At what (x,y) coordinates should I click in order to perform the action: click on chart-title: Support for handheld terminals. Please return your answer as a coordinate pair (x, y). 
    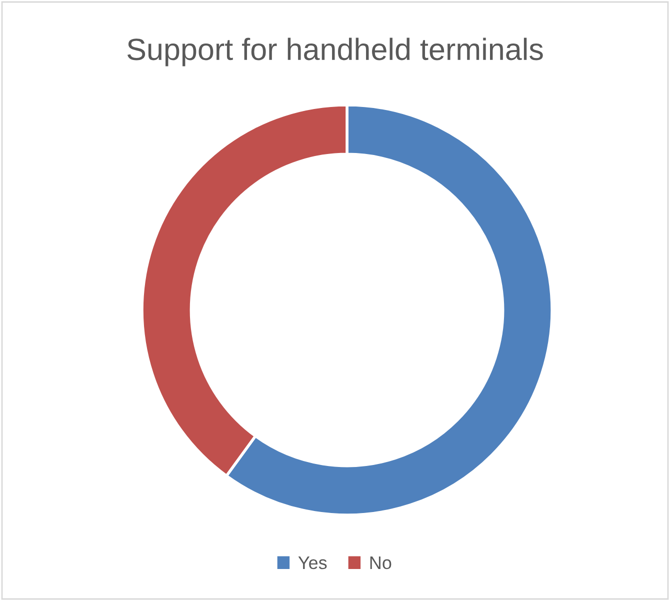
    Looking at the image, I should click on (335, 52).